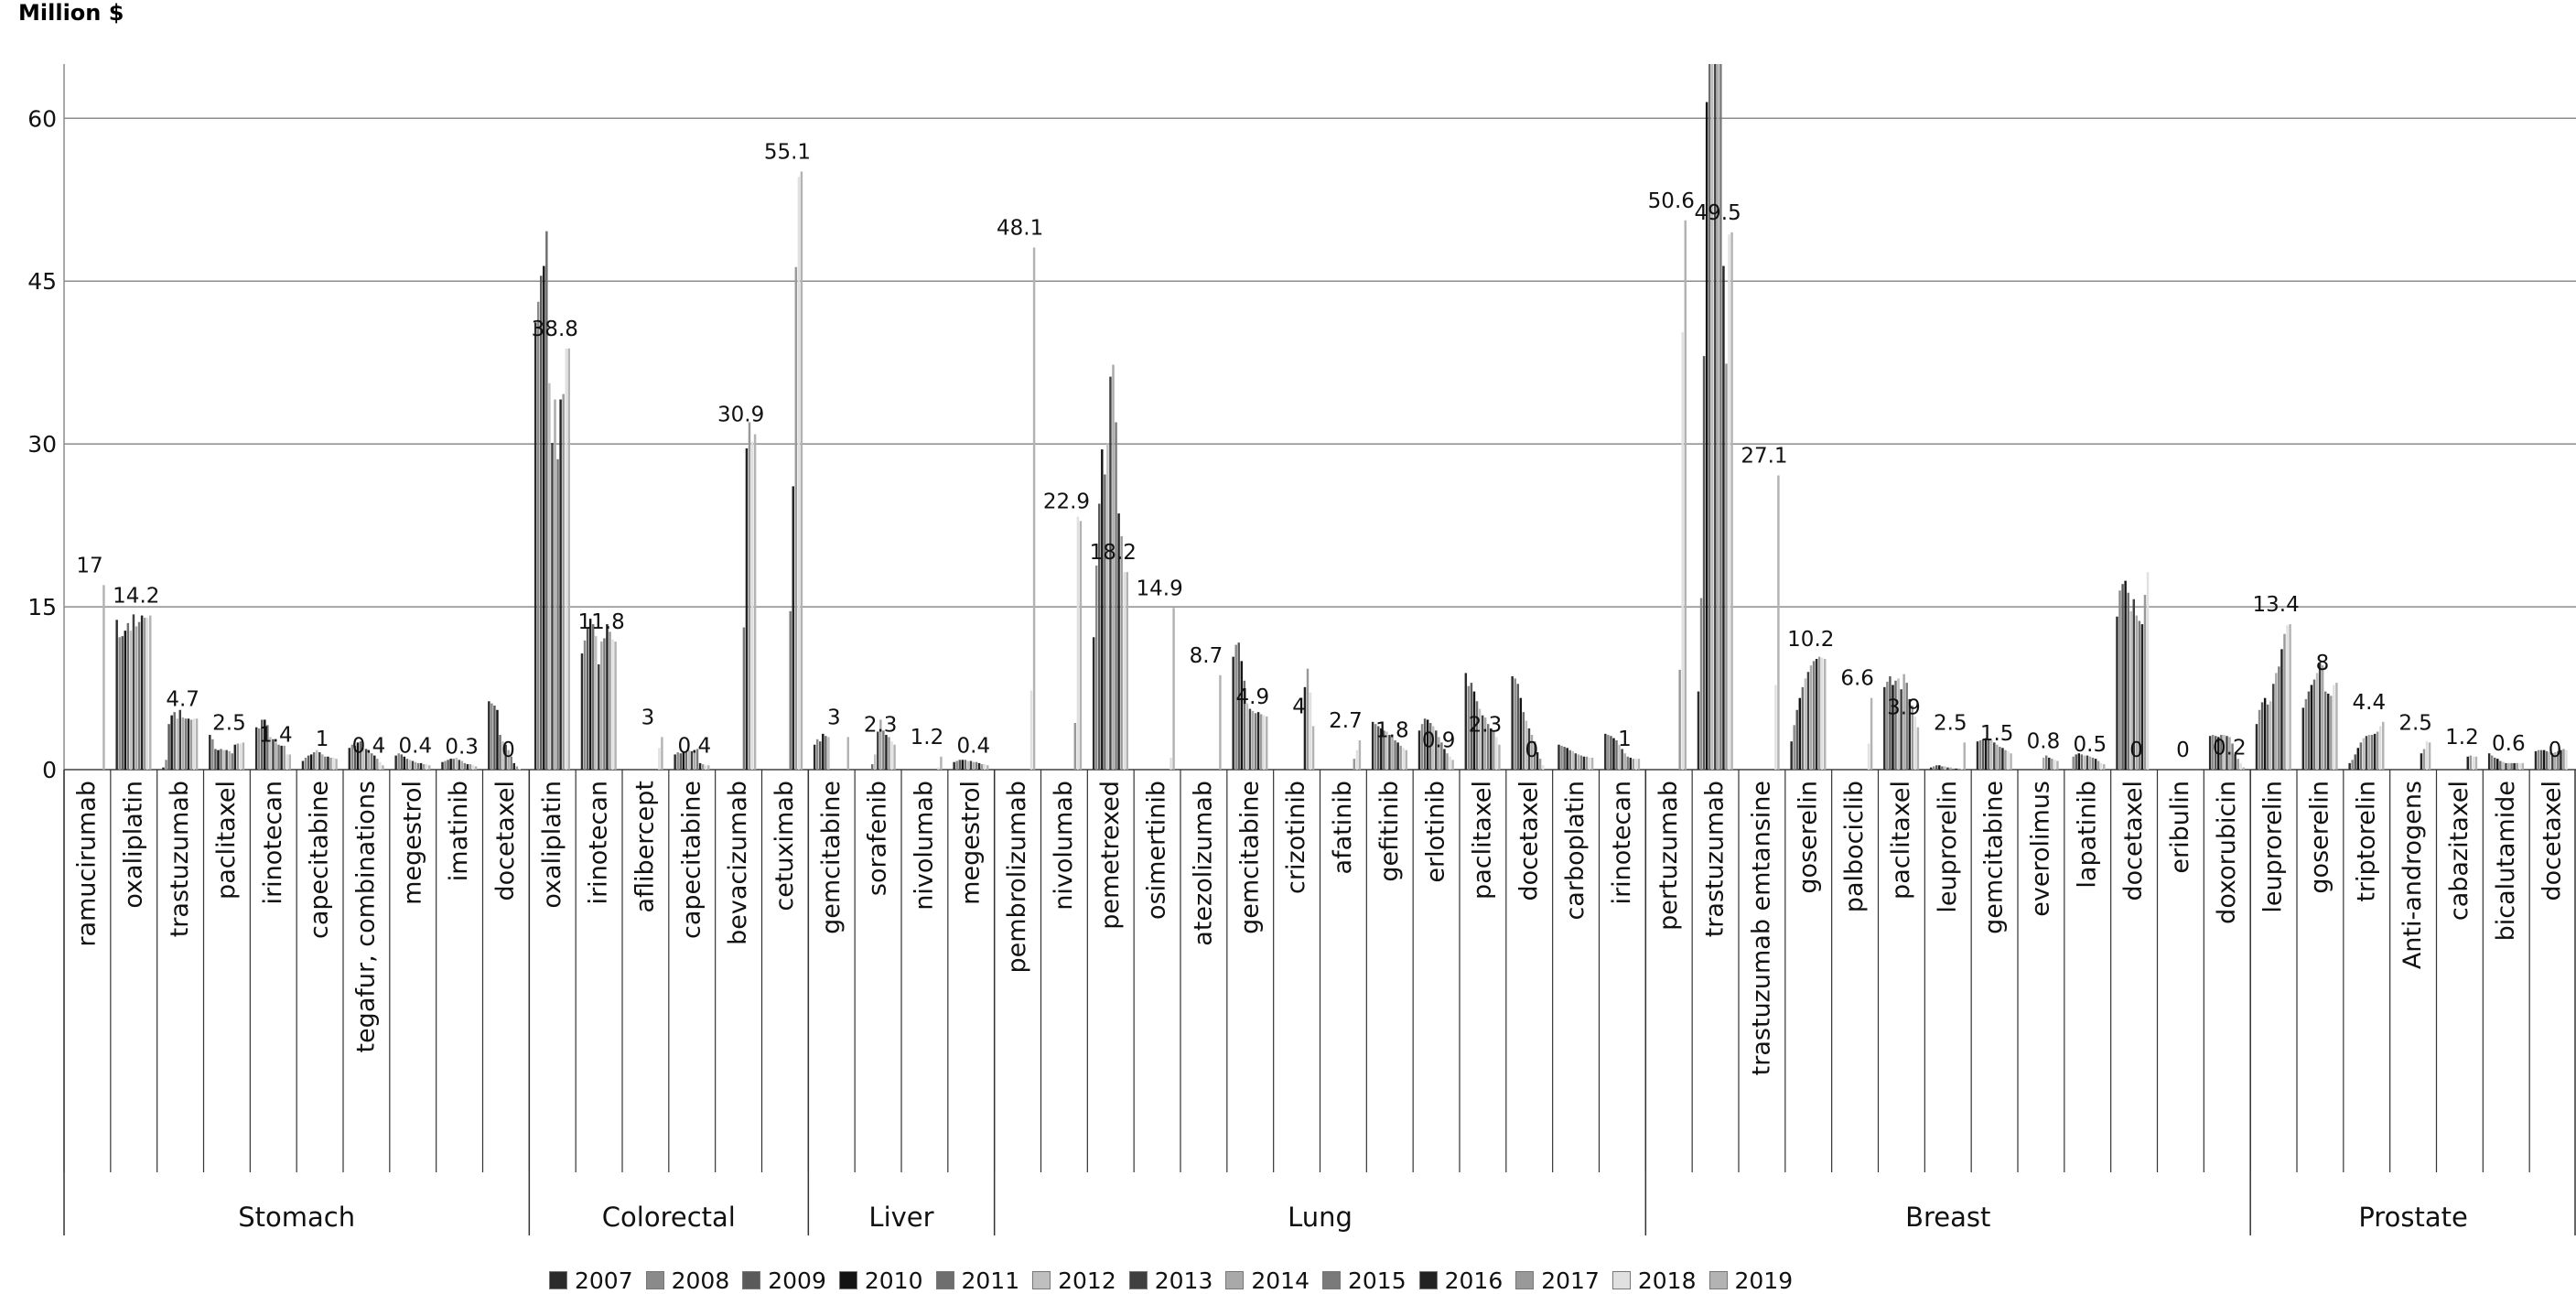 This screenshot has height=1294, width=2576. What do you see at coordinates (1017, 877) in the screenshot?
I see `x-tick-label: pembrolizumab` at bounding box center [1017, 877].